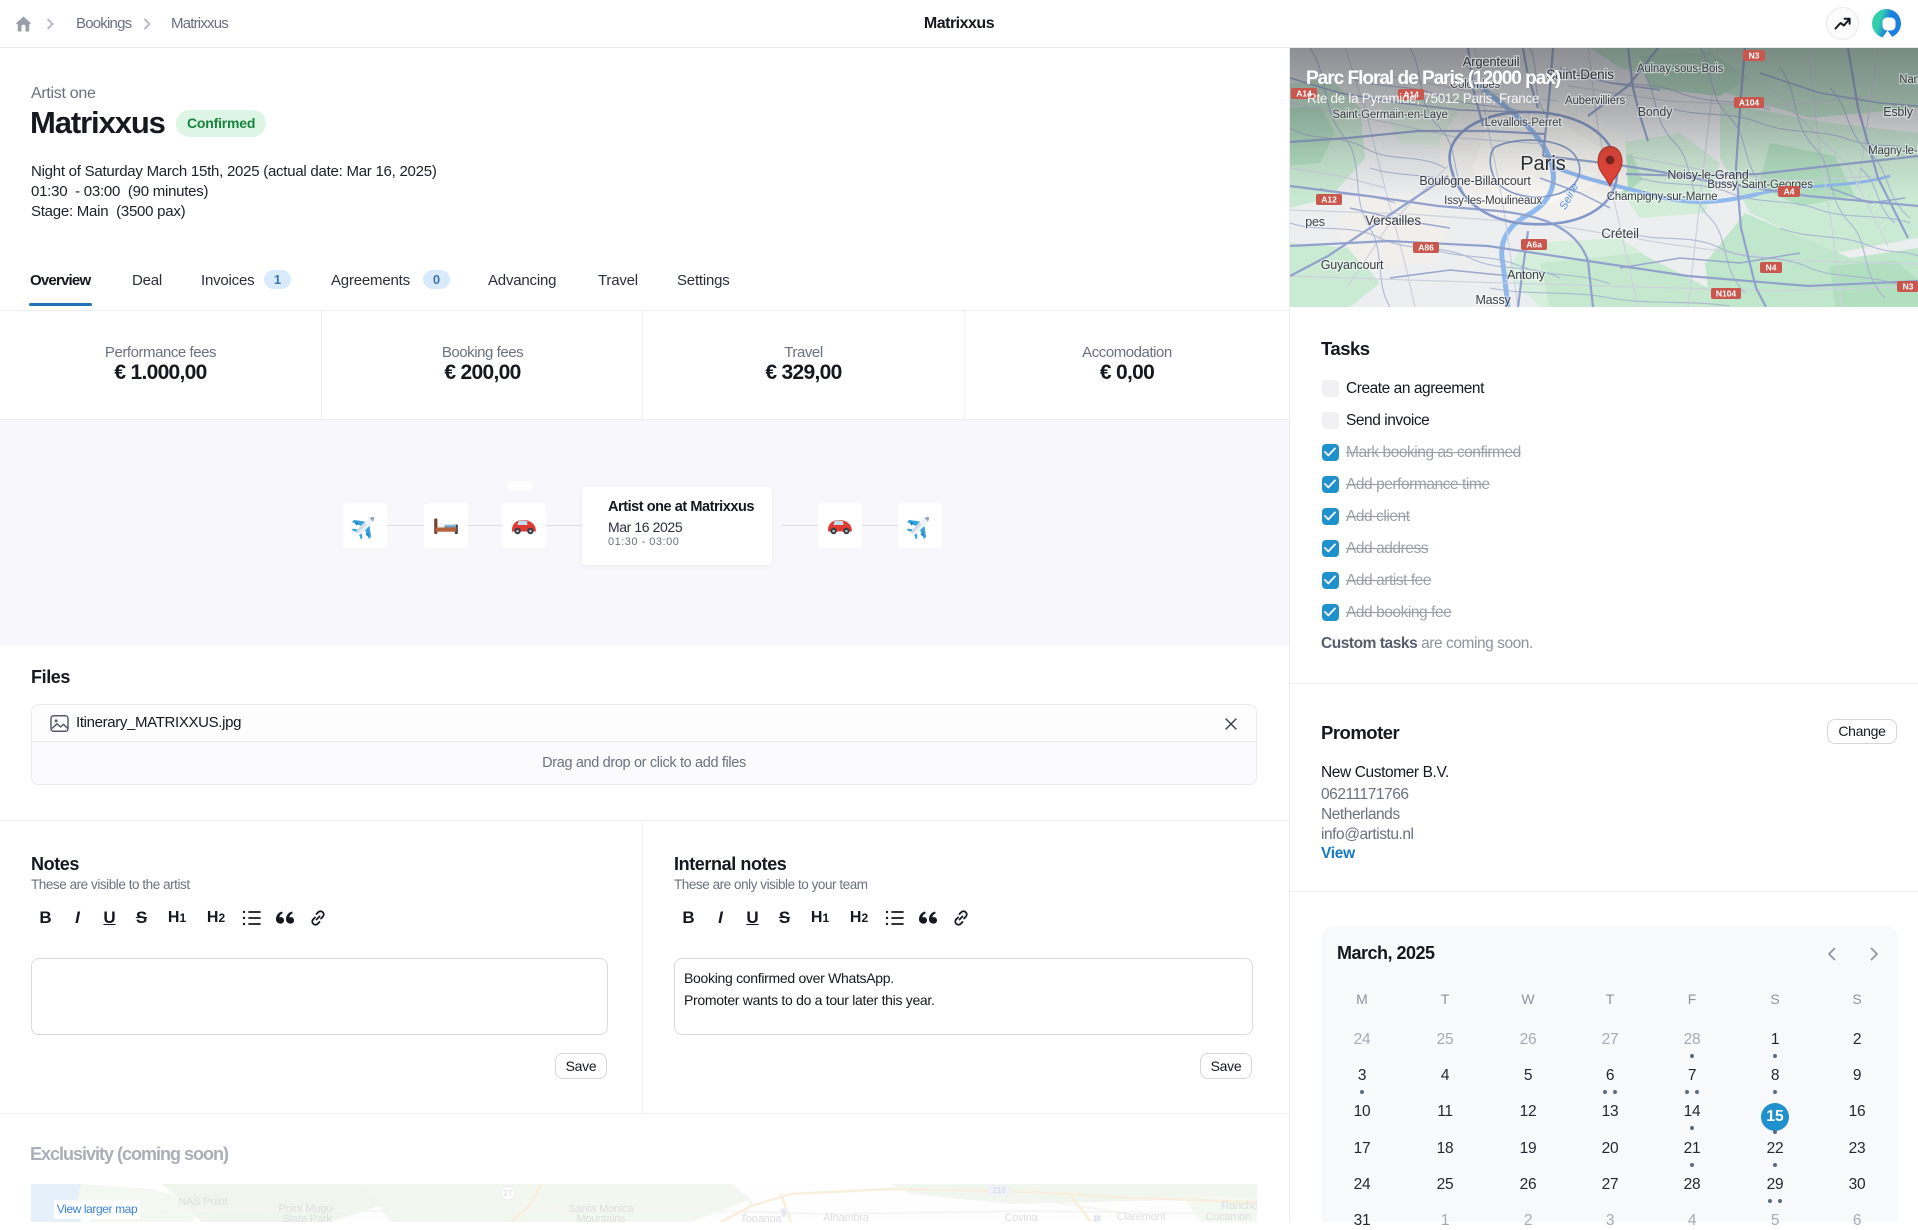 This screenshot has height=1230, width=1918. I want to click on svg-text: Créteil, so click(1620, 233).